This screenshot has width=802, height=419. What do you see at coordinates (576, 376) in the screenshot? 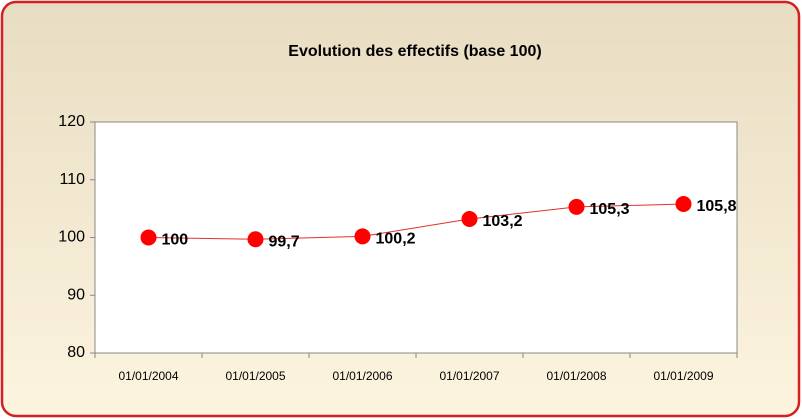
I see `x-tick-label: 01/01/2008` at bounding box center [576, 376].